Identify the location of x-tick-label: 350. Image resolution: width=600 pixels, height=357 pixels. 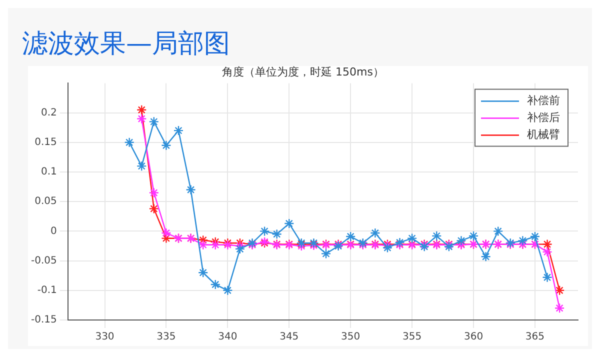
(350, 337).